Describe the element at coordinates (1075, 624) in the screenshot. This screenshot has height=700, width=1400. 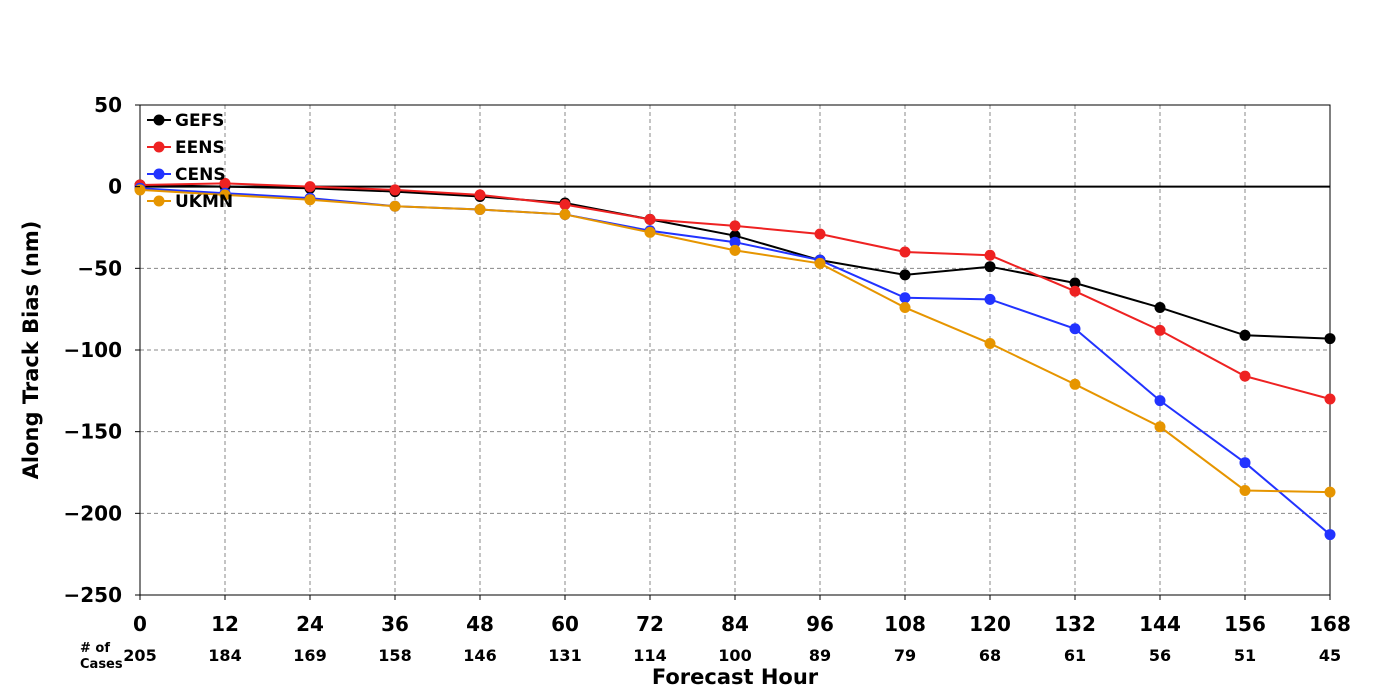
I see `x-tick-label: 132` at that location.